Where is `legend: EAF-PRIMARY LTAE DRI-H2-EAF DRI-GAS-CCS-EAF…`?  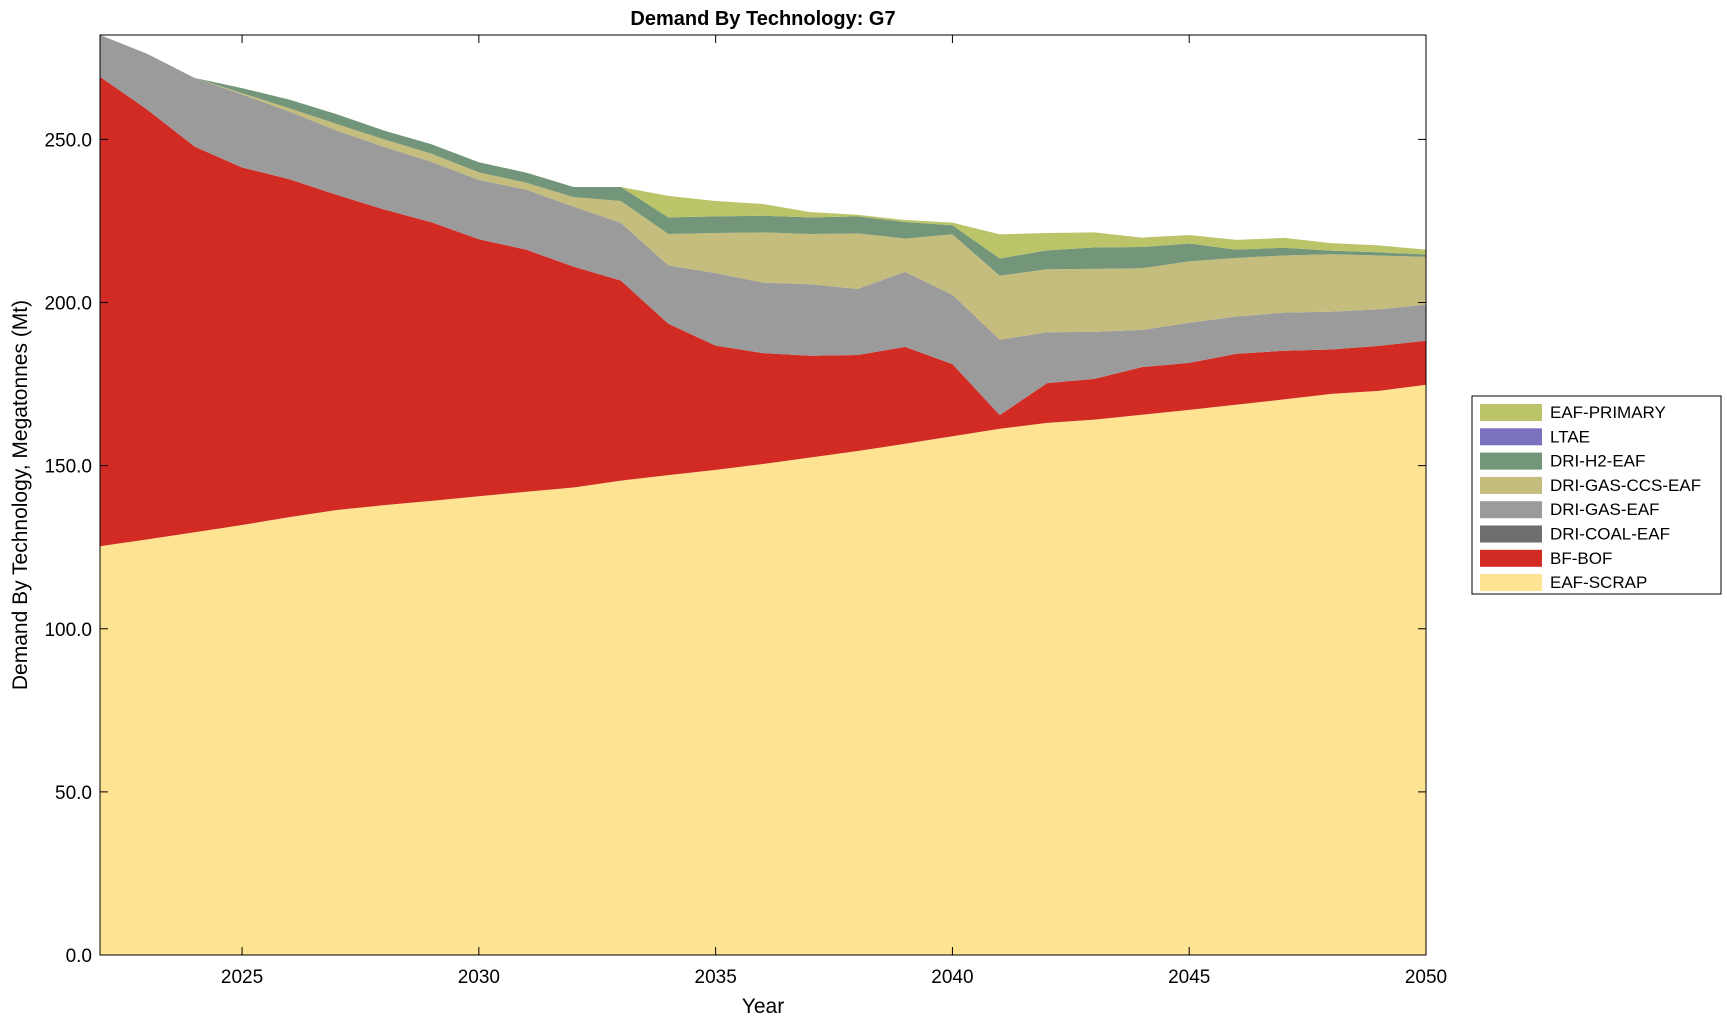 legend: EAF-PRIMARY LTAE DRI-H2-EAF DRI-GAS-CCS-EAF… is located at coordinates (1596, 495).